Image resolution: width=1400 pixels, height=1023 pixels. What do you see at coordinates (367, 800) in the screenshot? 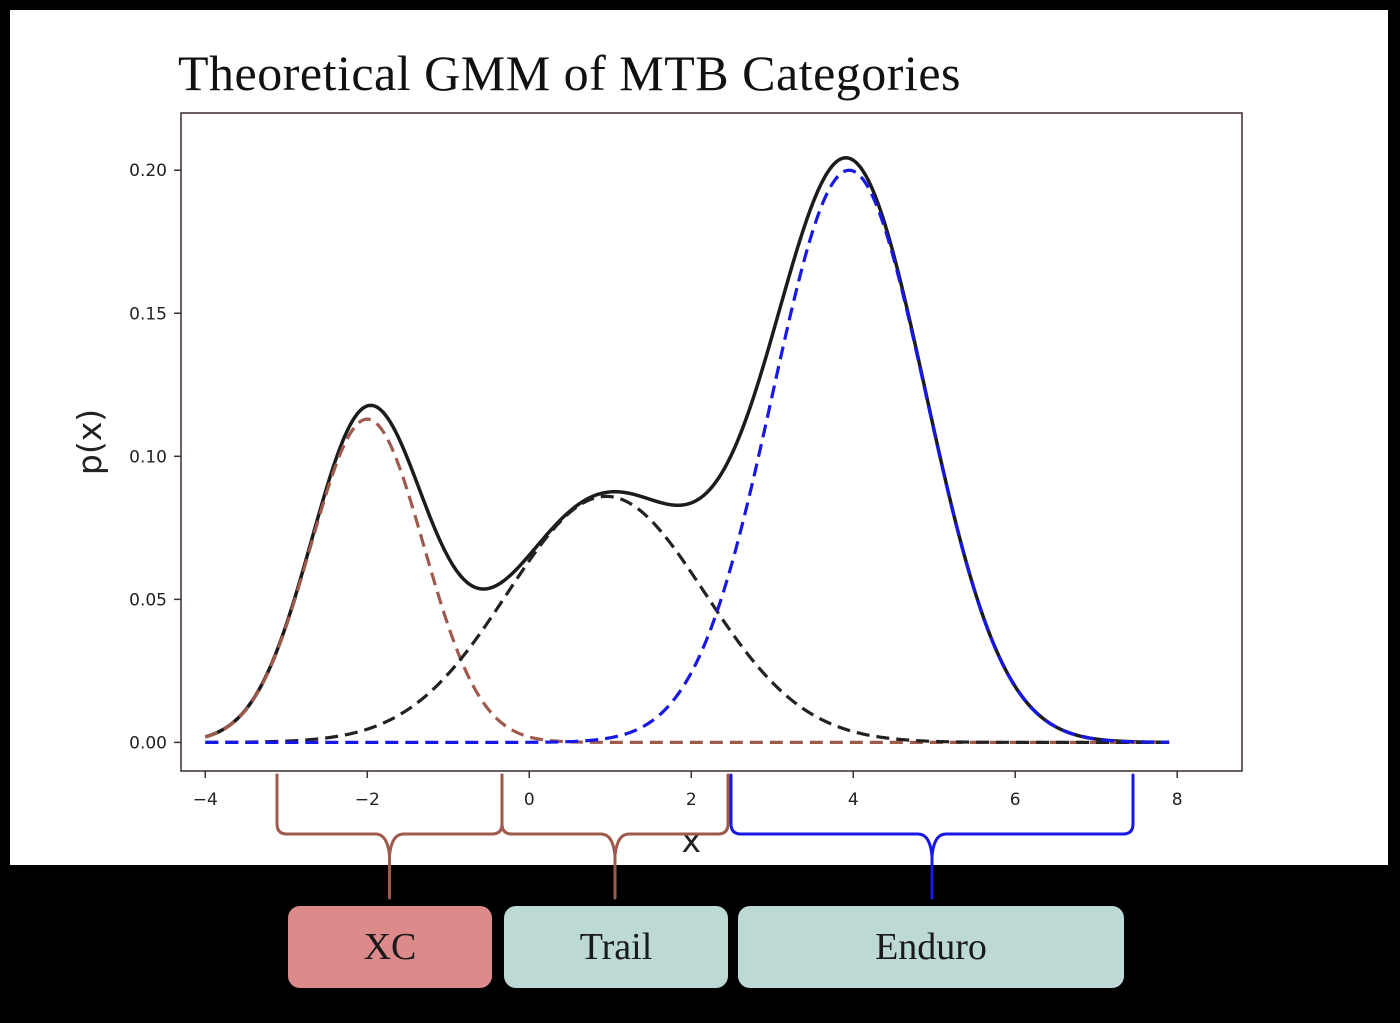
I see `x-tick-label: −2` at bounding box center [367, 800].